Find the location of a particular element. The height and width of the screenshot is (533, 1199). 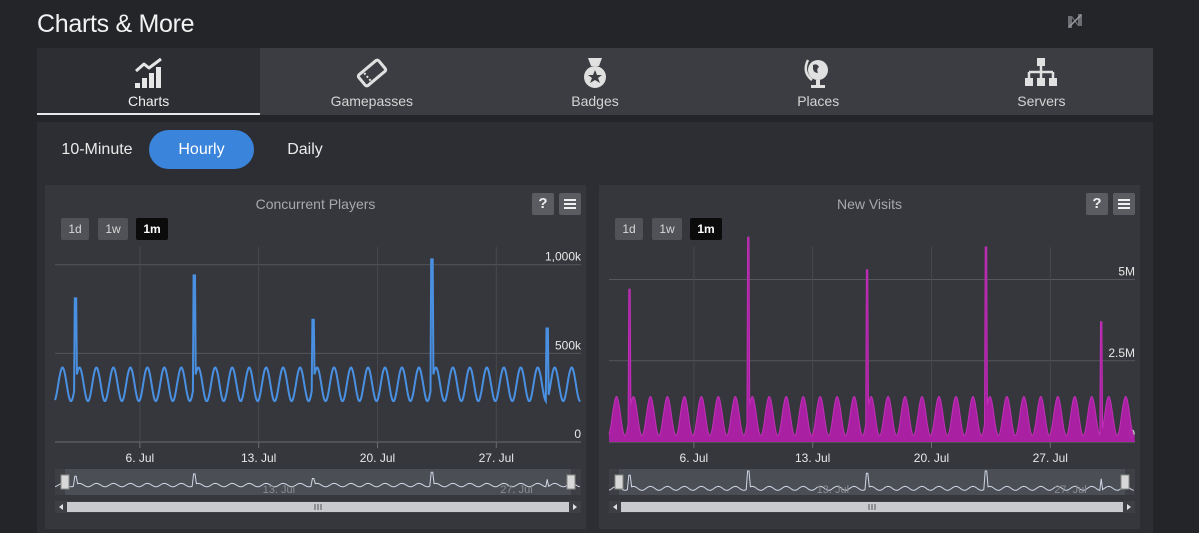

series-line is located at coordinates (317, 331).